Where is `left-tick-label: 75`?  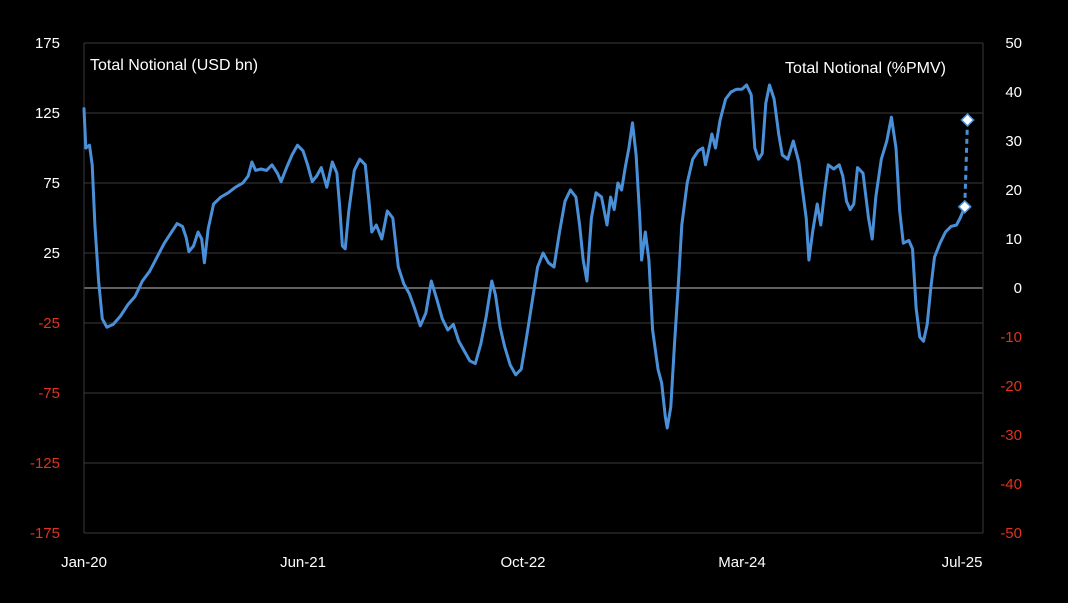
left-tick-label: 75 is located at coordinates (51, 183).